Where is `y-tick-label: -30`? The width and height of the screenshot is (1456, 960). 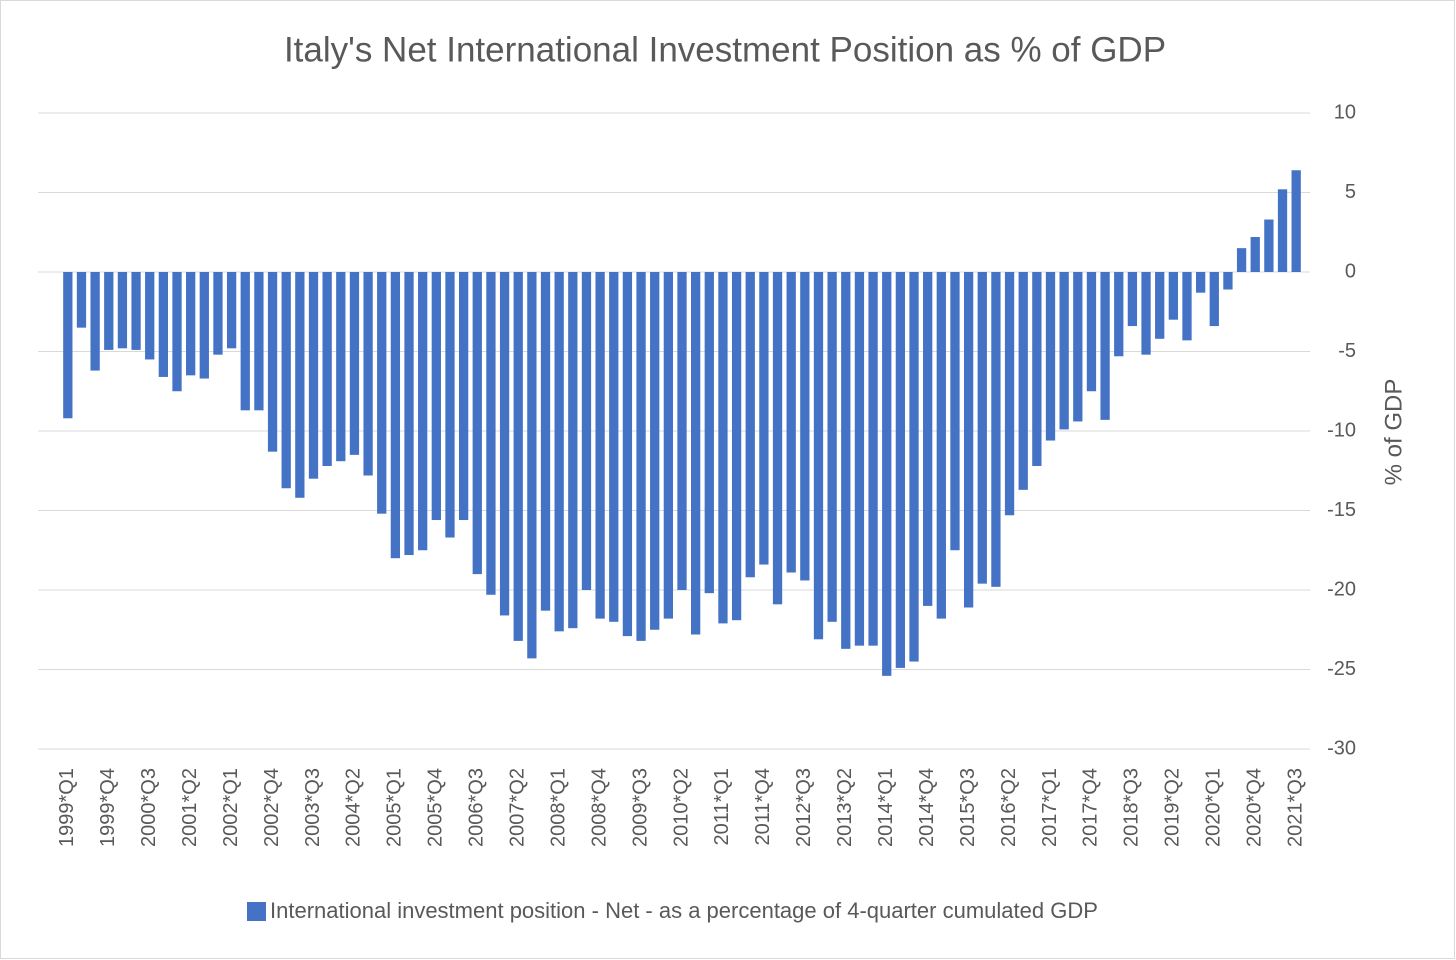 y-tick-label: -30 is located at coordinates (1341, 748).